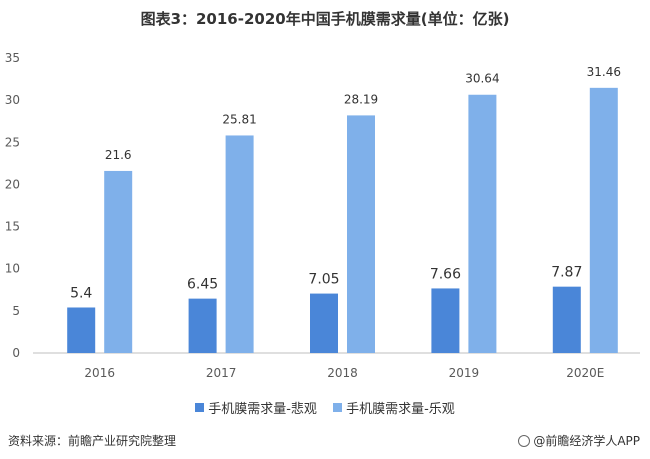 Image resolution: width=650 pixels, height=459 pixels. Describe the element at coordinates (99, 373) in the screenshot. I see `x-tick-label: 2016` at that location.